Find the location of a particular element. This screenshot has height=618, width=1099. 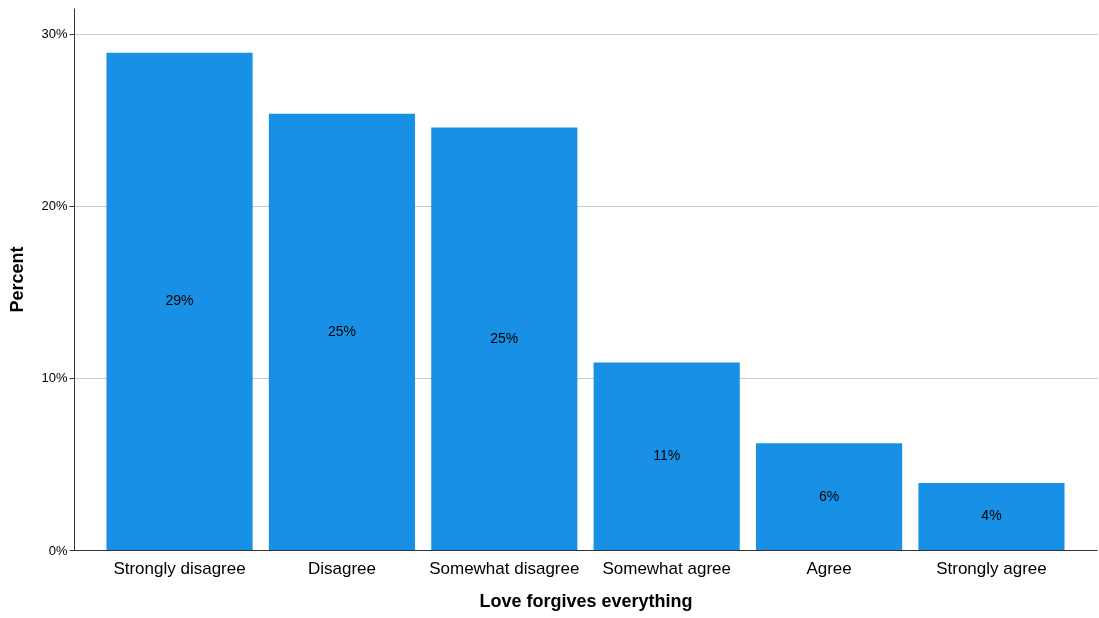

y-tick-label: 20% is located at coordinates (54, 206).